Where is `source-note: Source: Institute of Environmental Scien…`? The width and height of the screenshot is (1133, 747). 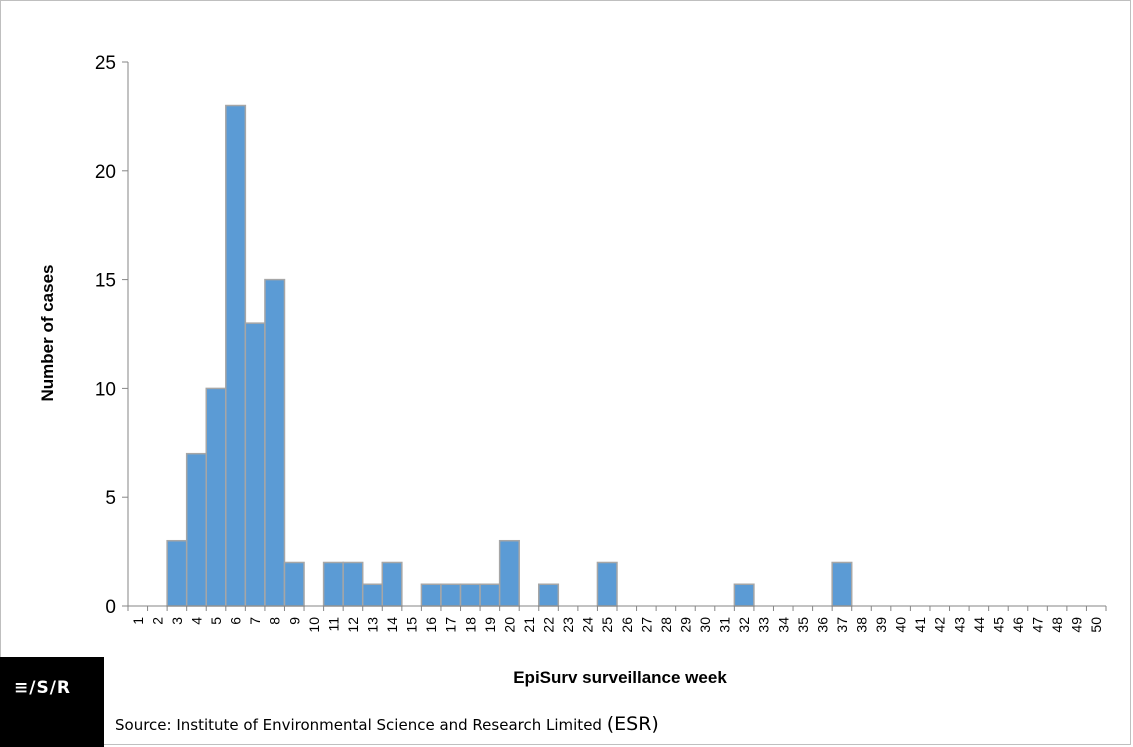
source-note: Source: Institute of Environmental Scien… is located at coordinates (387, 724).